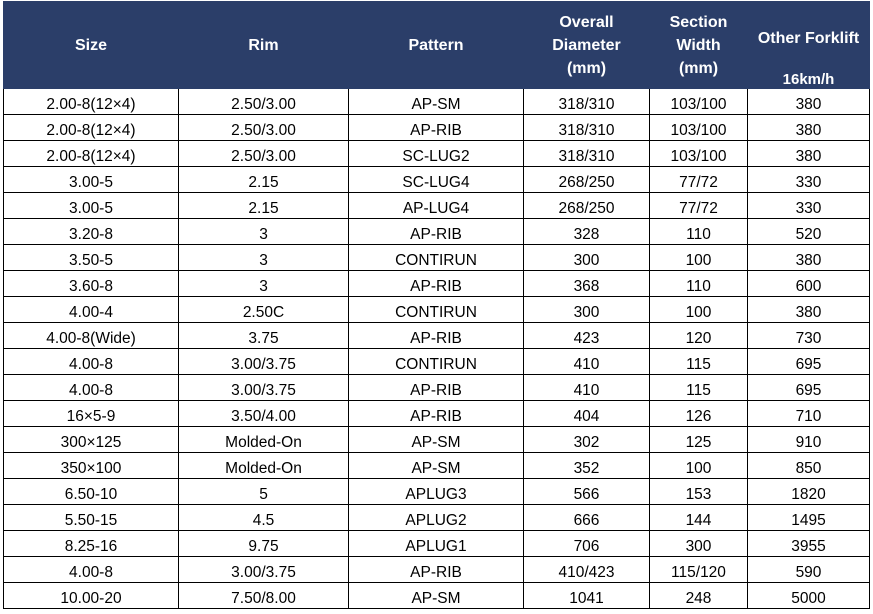 This screenshot has height=614, width=873. What do you see at coordinates (698, 153) in the screenshot?
I see `cell-section-width: 103/100` at bounding box center [698, 153].